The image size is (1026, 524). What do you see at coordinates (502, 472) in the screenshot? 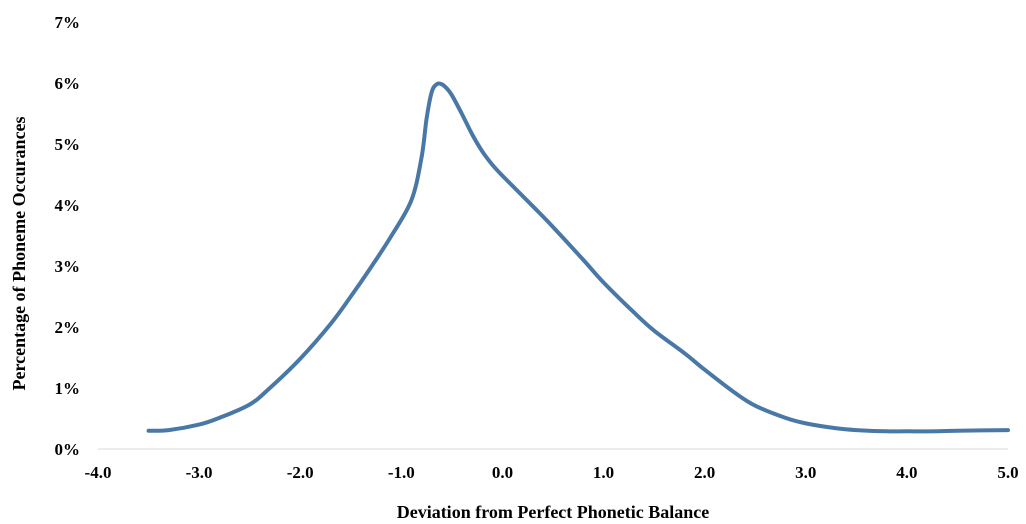
I see `x-tick-label: 0.0` at bounding box center [502, 472].